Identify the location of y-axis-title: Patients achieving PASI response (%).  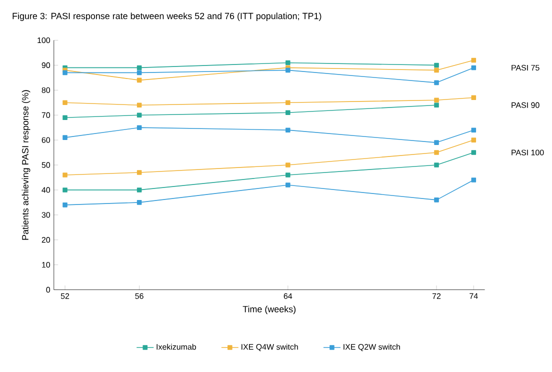
(26, 165).